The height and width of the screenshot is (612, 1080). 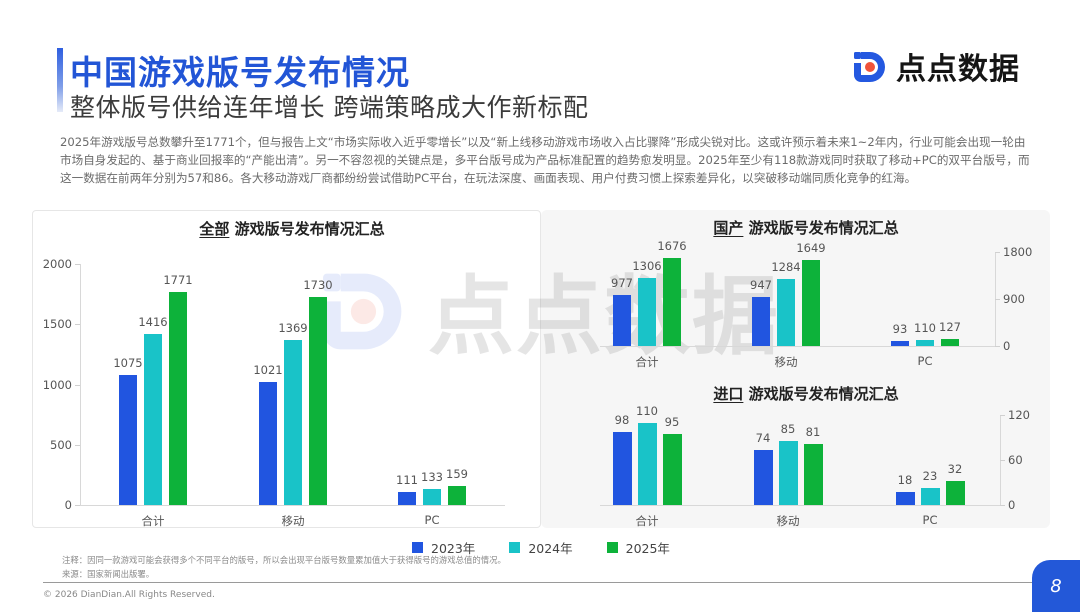 I want to click on y-tick-label: 900, so click(x=1014, y=299).